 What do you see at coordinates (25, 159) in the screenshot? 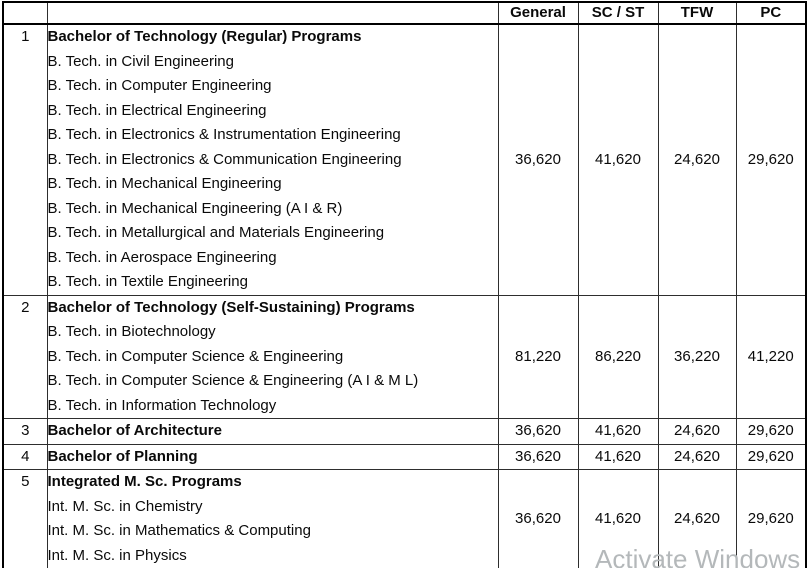
I see `row-number: 1` at bounding box center [25, 159].